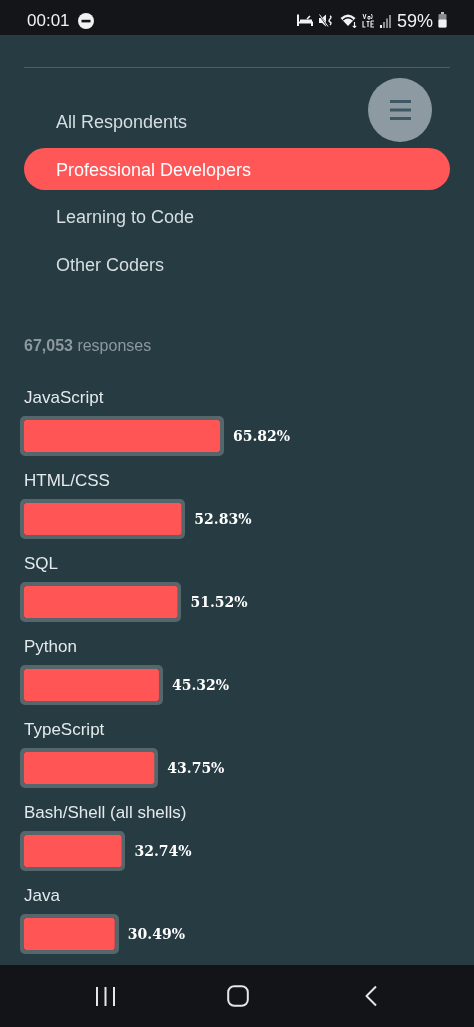 The height and width of the screenshot is (1027, 474). Describe the element at coordinates (156, 933) in the screenshot. I see `data-label: 30.49%` at that location.